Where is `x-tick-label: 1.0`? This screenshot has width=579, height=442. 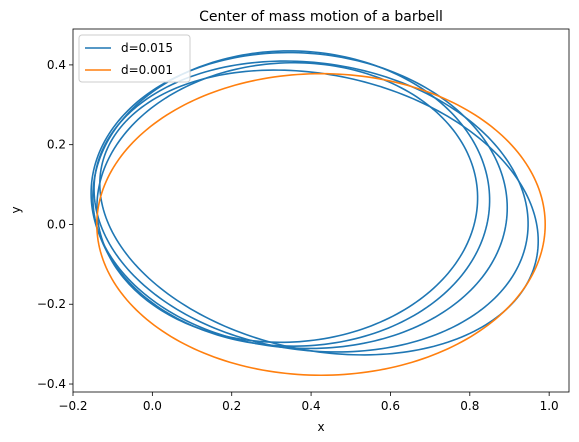
x-tick-label: 1.0 is located at coordinates (549, 406).